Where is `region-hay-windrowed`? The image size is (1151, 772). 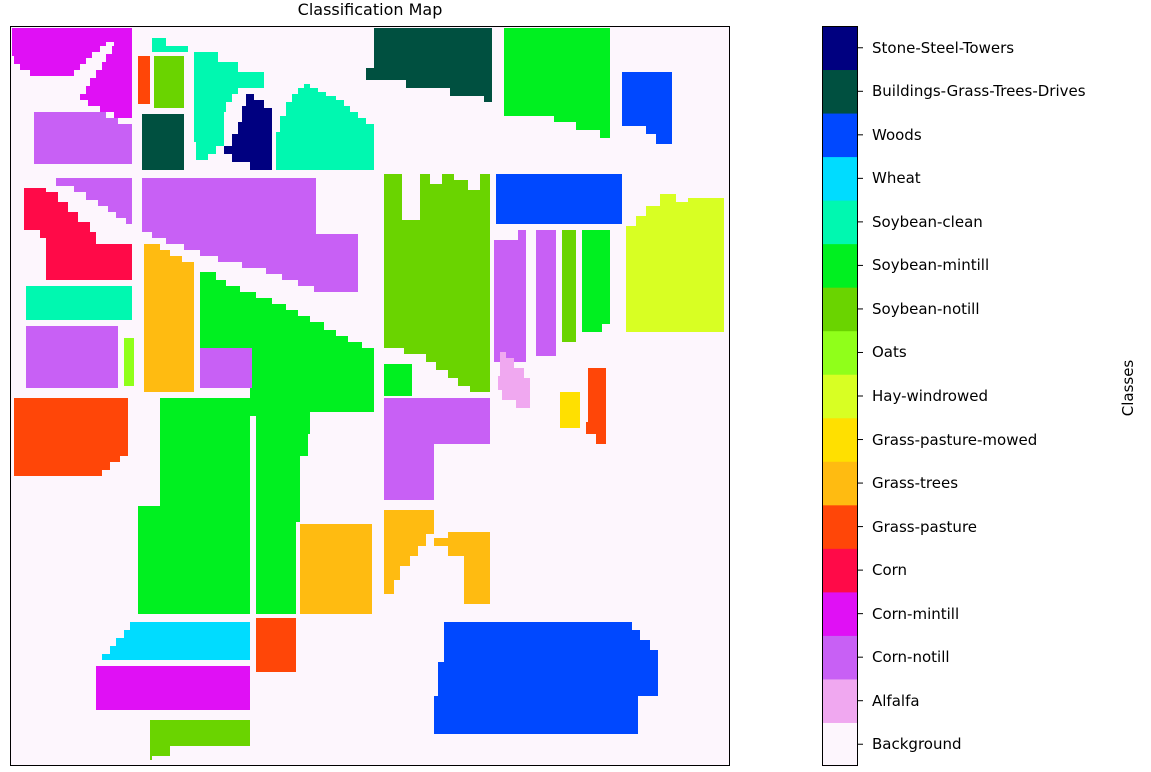 region-hay-windrowed is located at coordinates (675, 263).